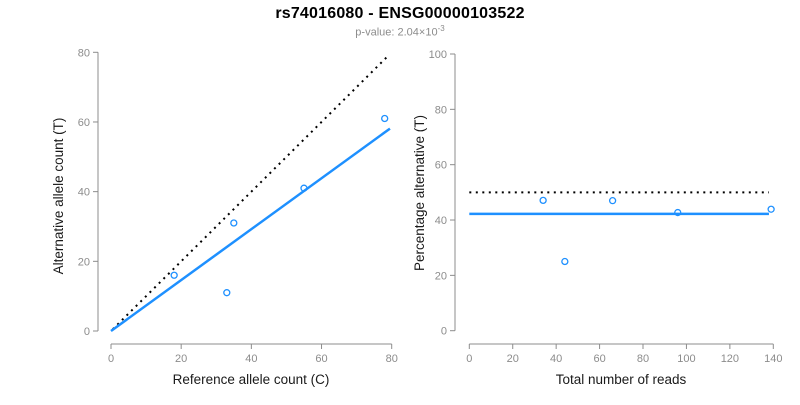  What do you see at coordinates (438, 55) in the screenshot?
I see `y-tick-label: 100` at bounding box center [438, 55].